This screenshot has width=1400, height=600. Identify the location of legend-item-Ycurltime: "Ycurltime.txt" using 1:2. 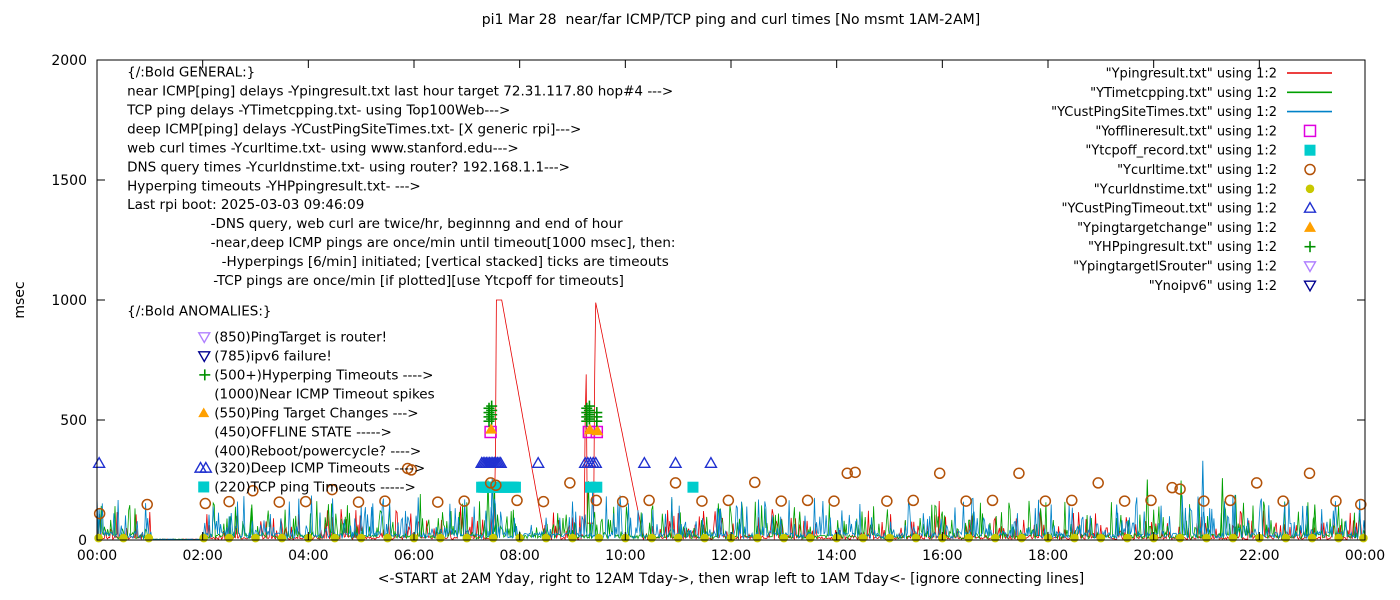
(1216, 170).